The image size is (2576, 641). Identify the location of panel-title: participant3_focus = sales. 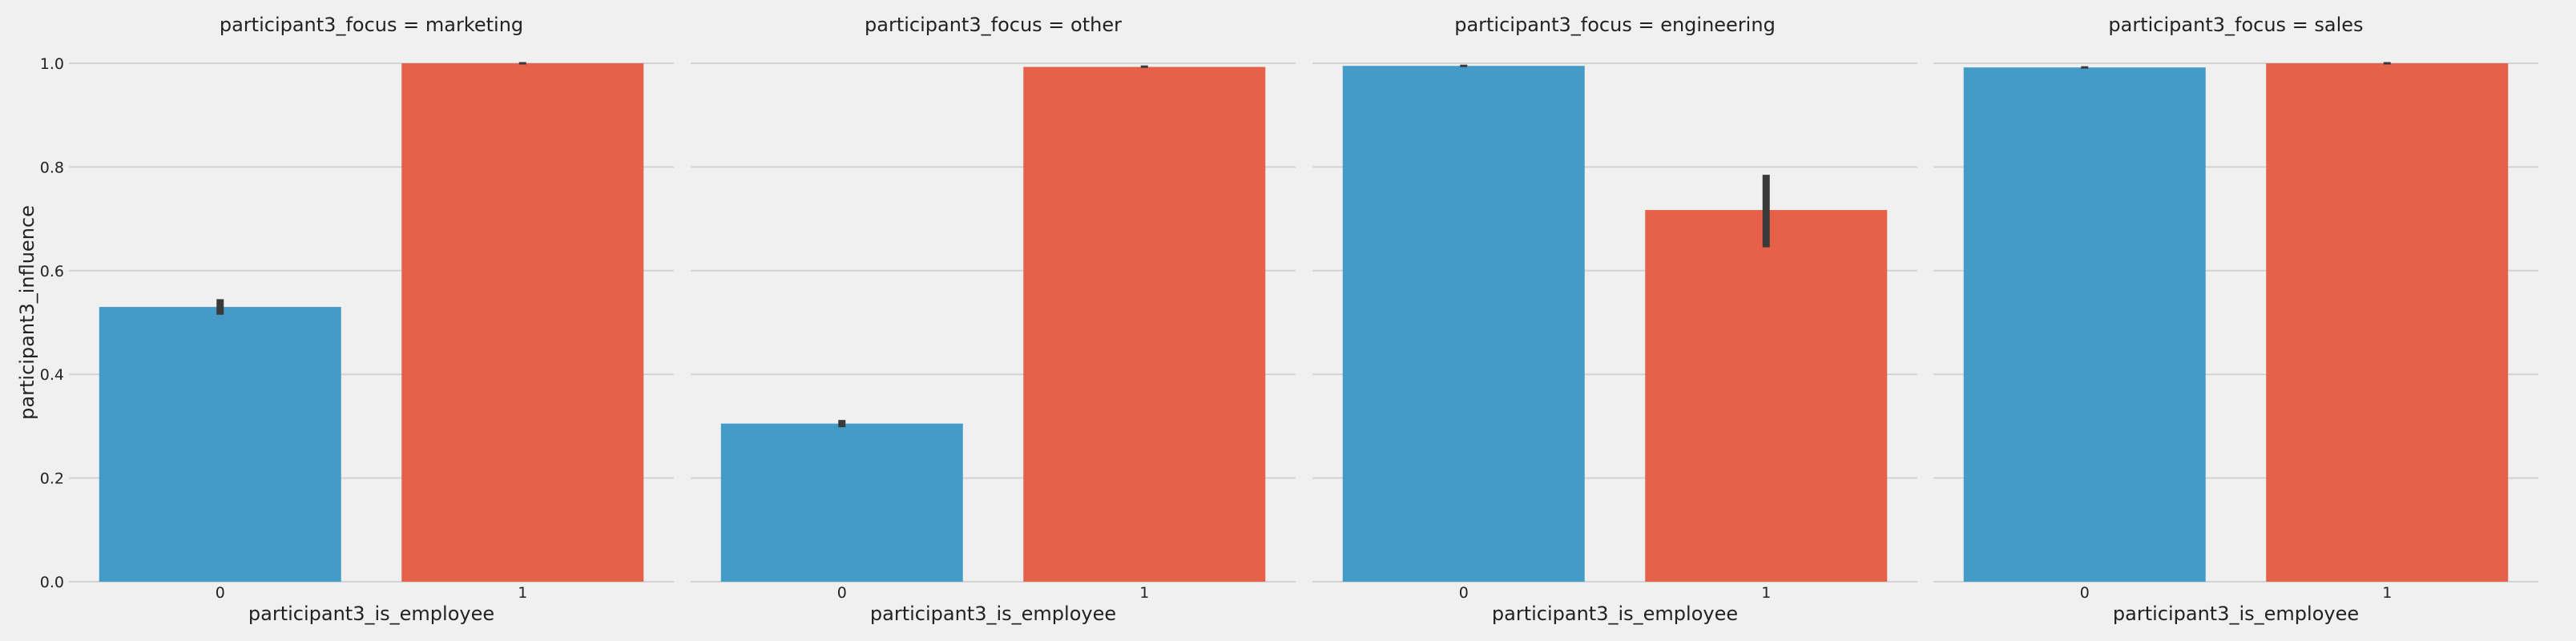
(2235, 25).